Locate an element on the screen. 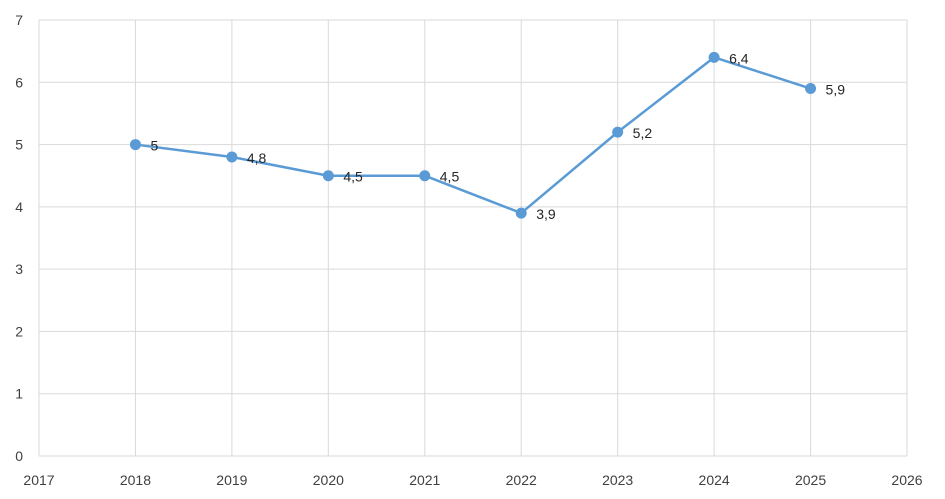 This screenshot has width=945, height=499. x-tick-label: 2024 is located at coordinates (714, 480).